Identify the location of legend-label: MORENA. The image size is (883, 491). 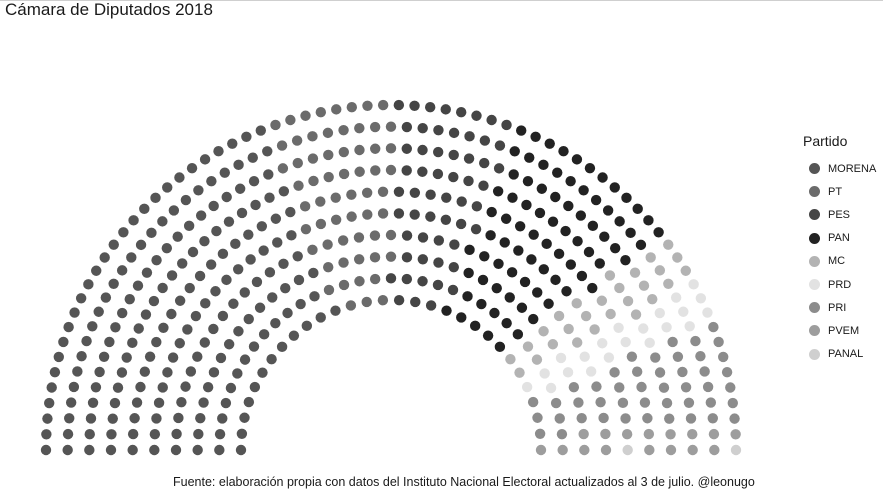
(852, 168).